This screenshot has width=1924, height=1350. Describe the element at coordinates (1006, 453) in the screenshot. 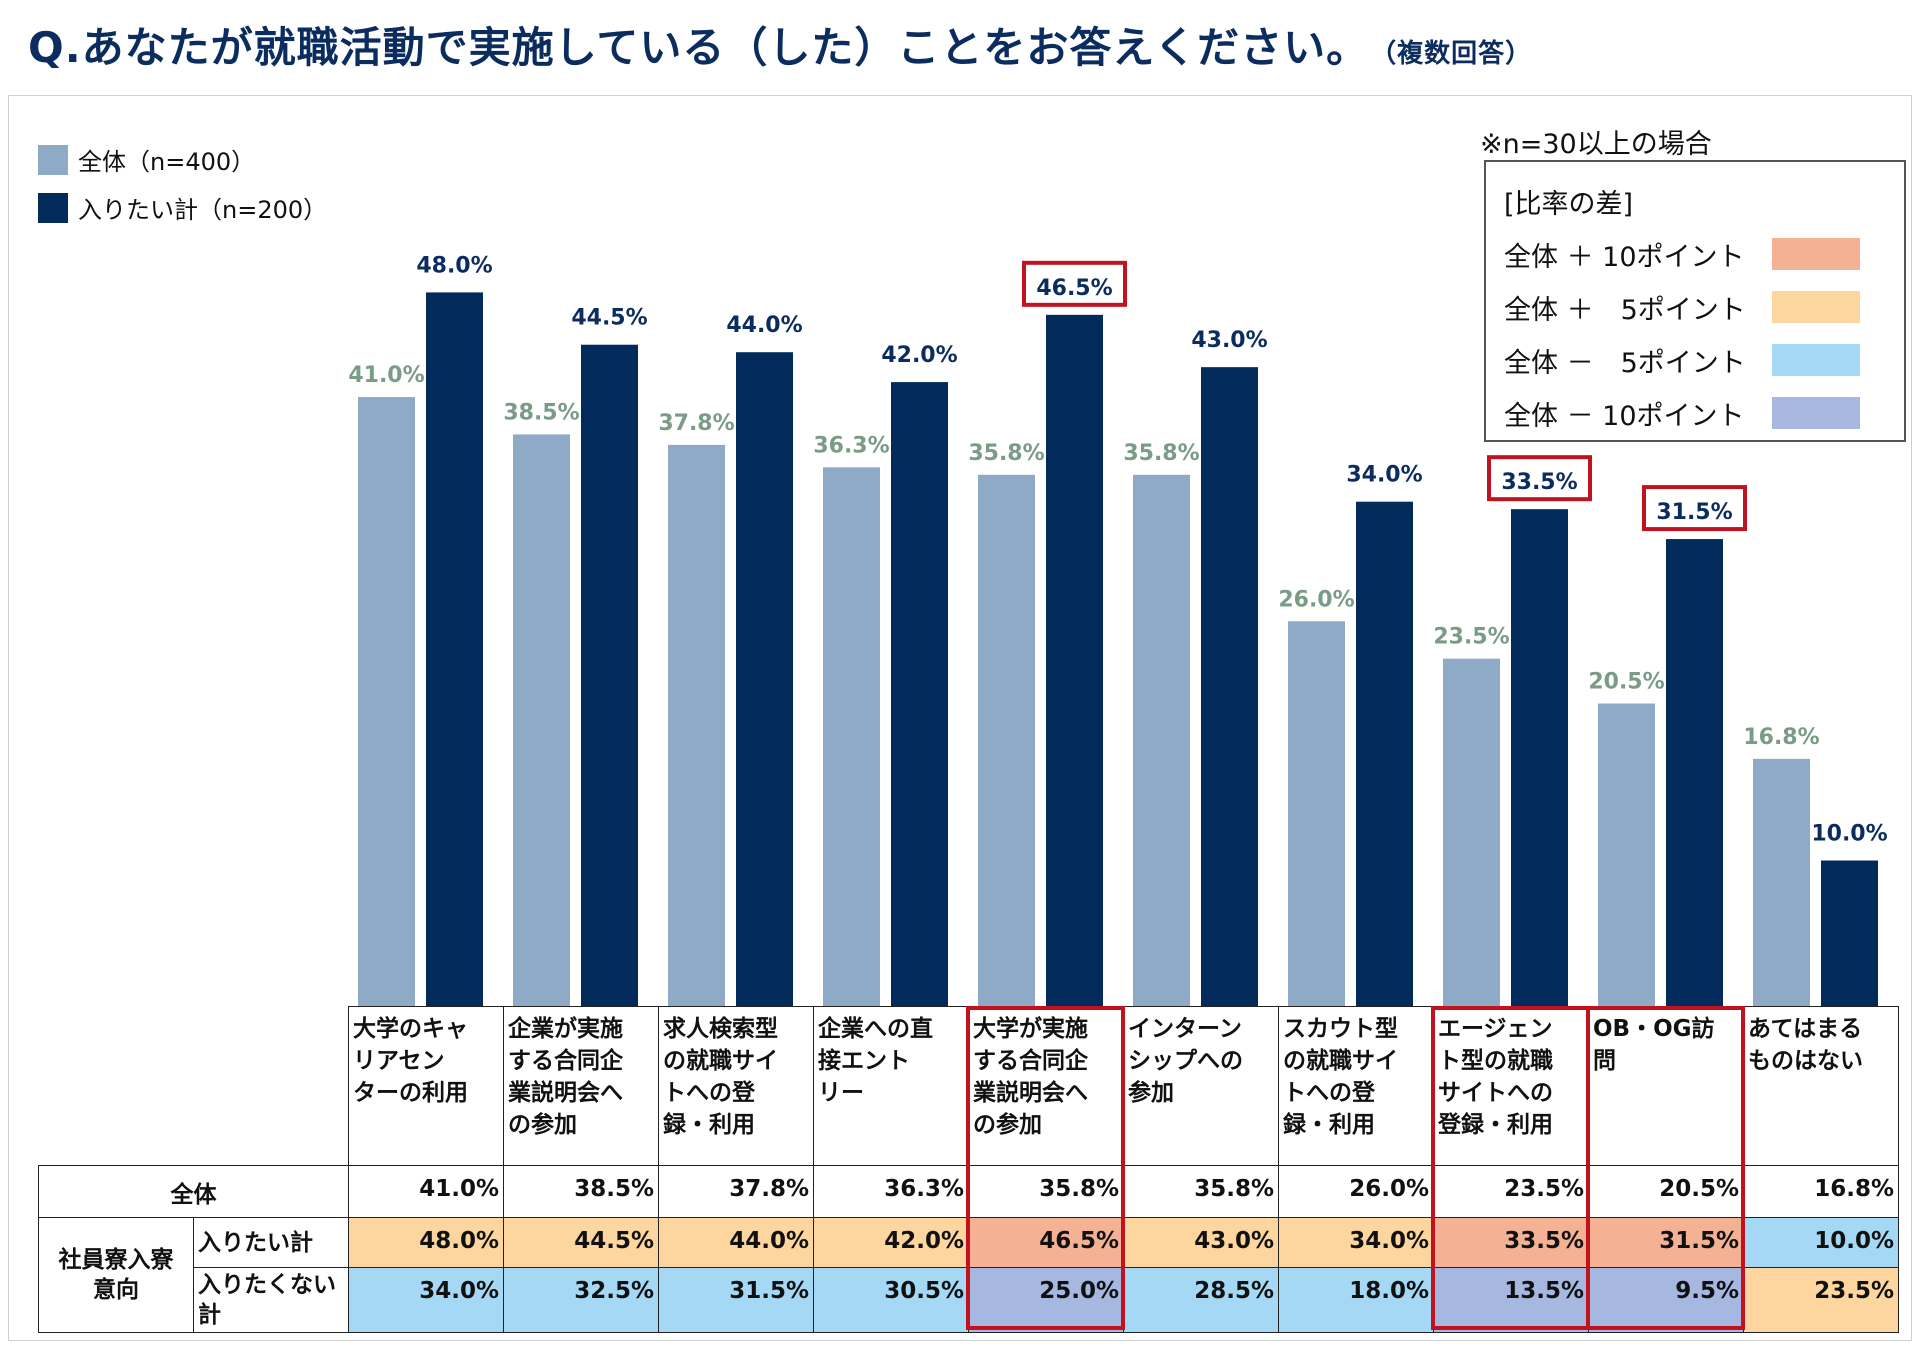

I see `label-all-4: 35.8%` at that location.